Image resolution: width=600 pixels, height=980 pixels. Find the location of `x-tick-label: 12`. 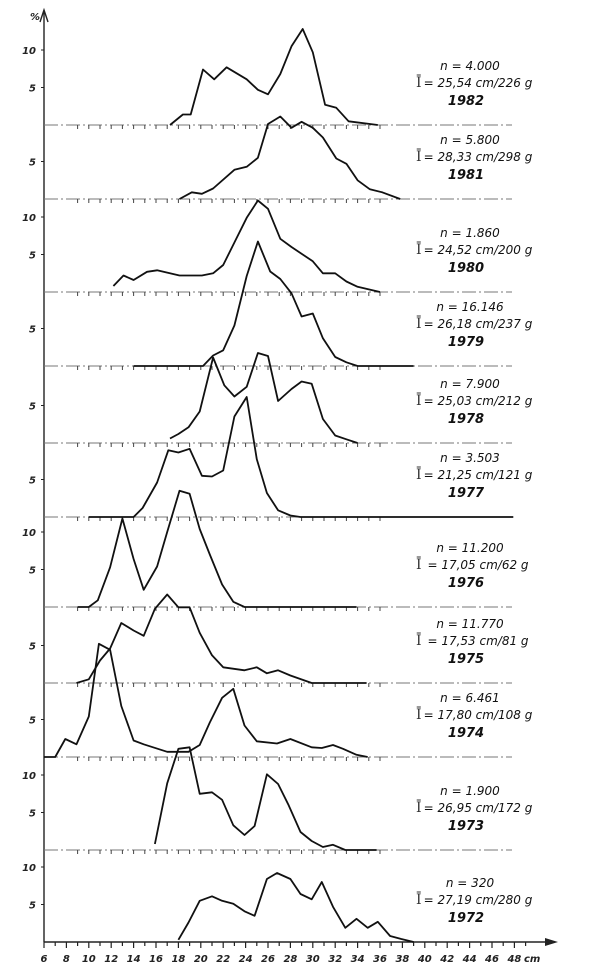

x-tick-label: 12 is located at coordinates (111, 959).